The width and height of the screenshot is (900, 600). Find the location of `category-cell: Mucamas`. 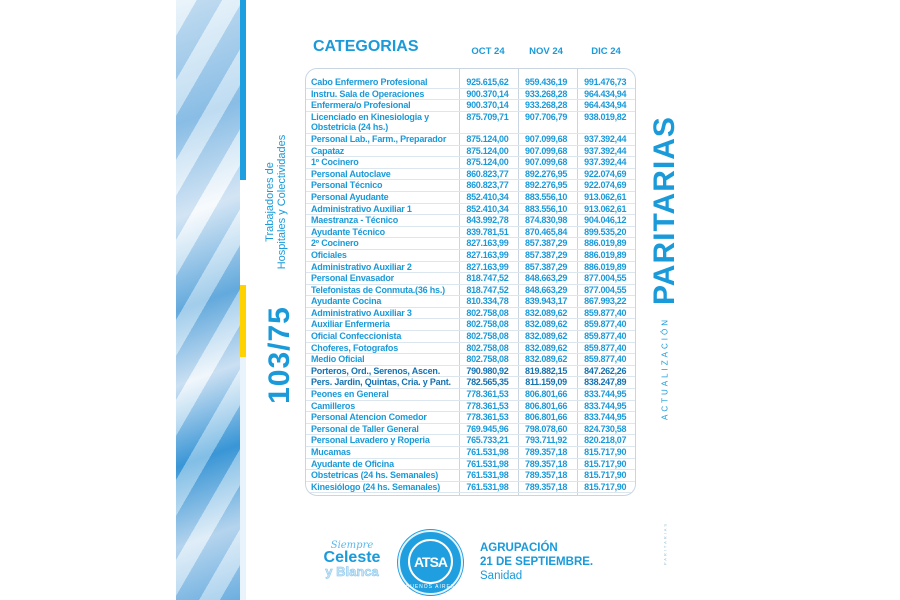

category-cell: Mucamas is located at coordinates (331, 452).